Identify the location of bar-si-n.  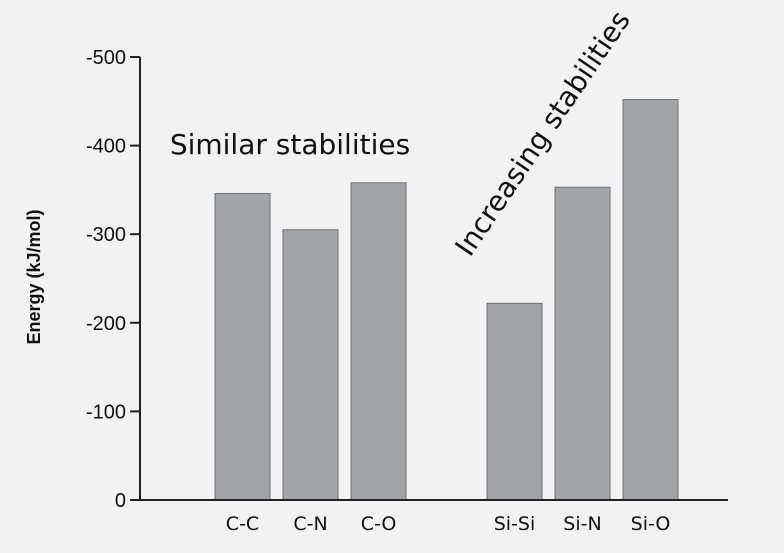
(582, 343).